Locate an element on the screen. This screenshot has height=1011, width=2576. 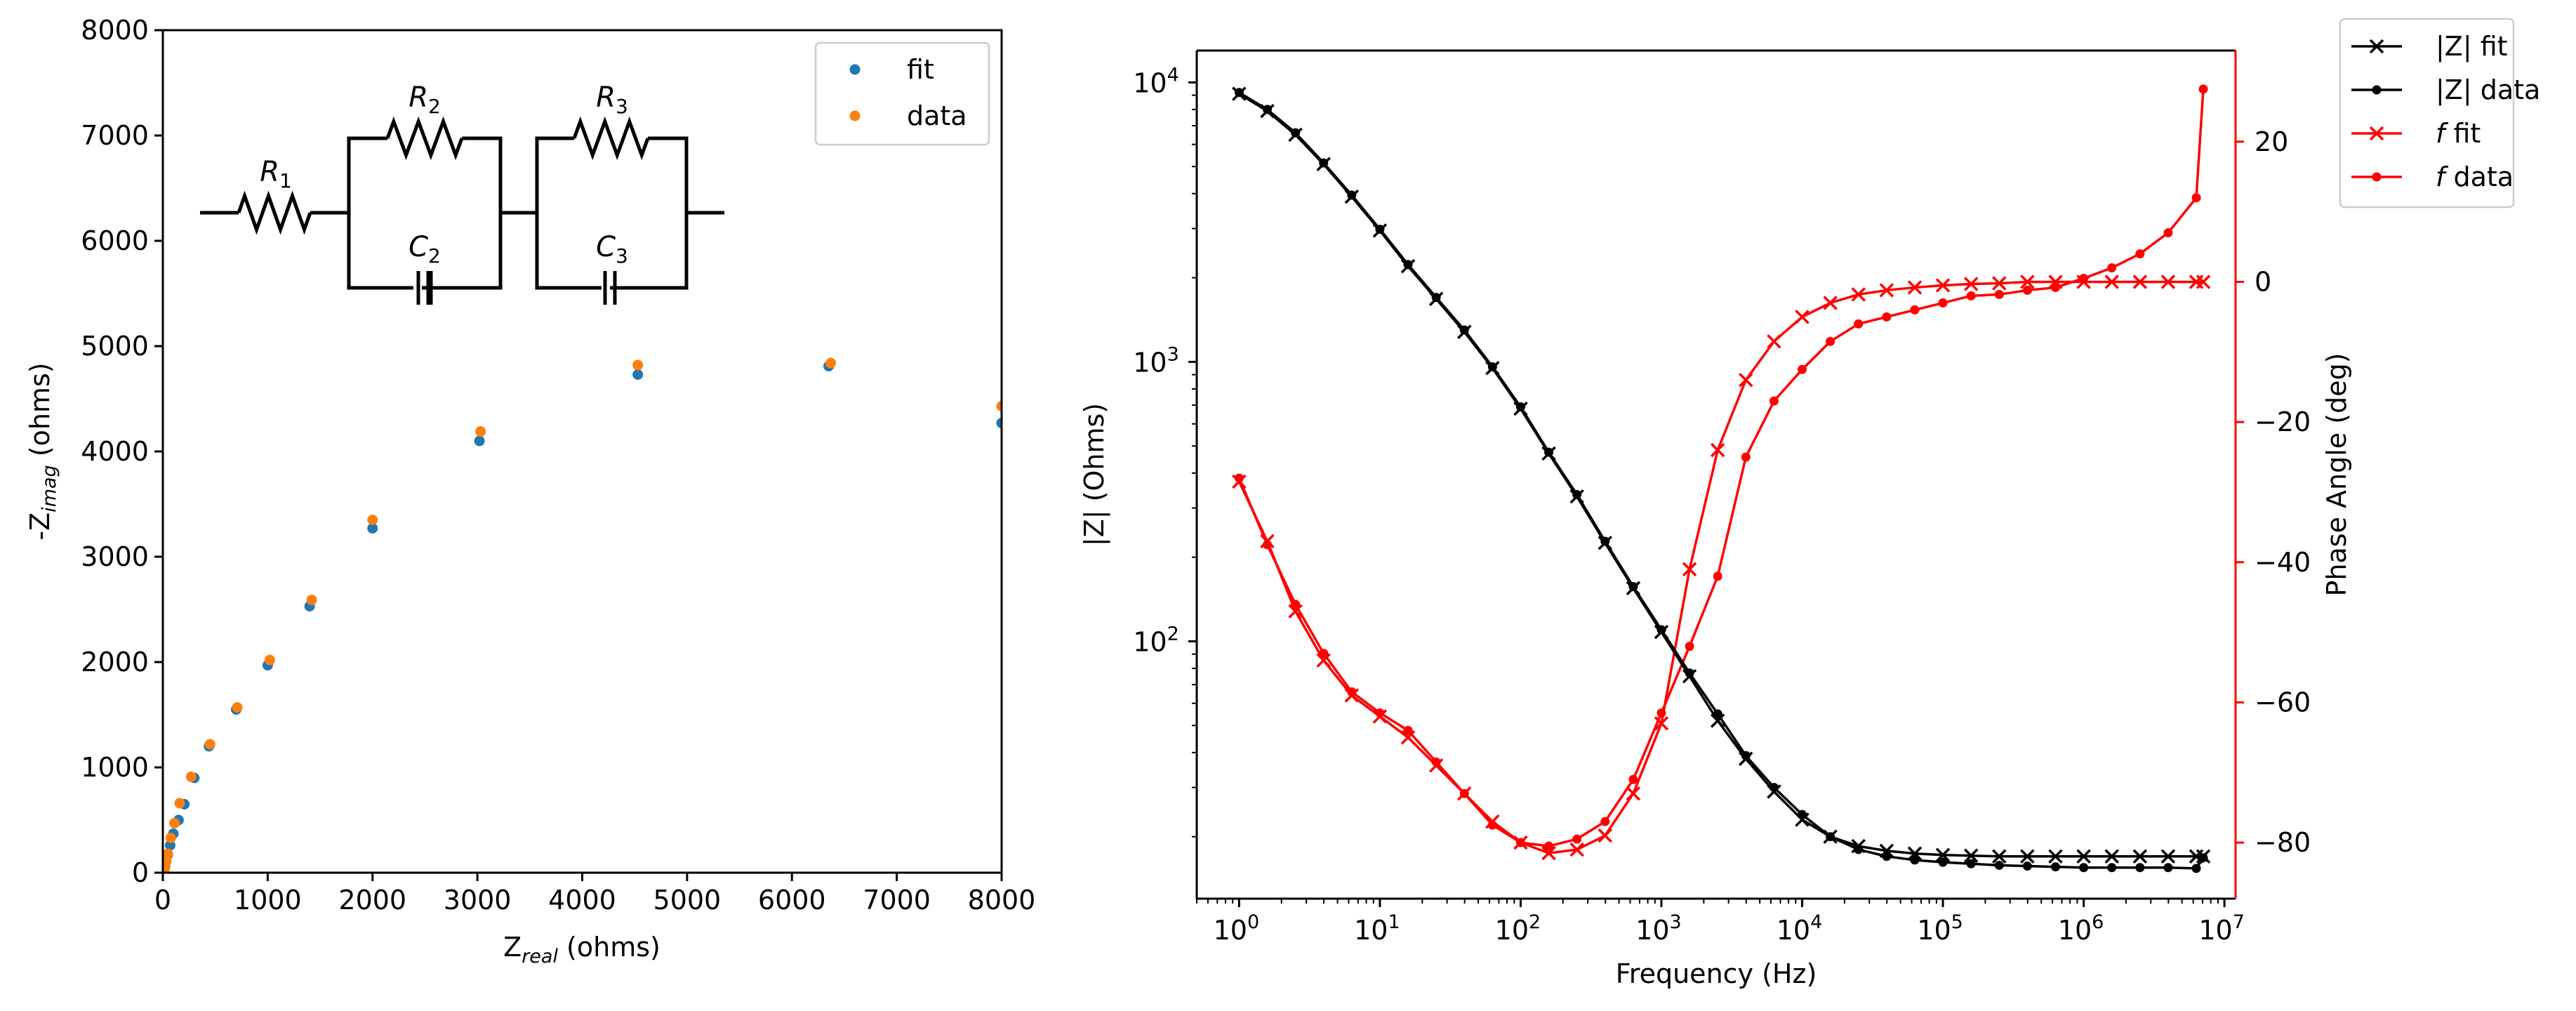
circuit-wire is located at coordinates (425, 251).